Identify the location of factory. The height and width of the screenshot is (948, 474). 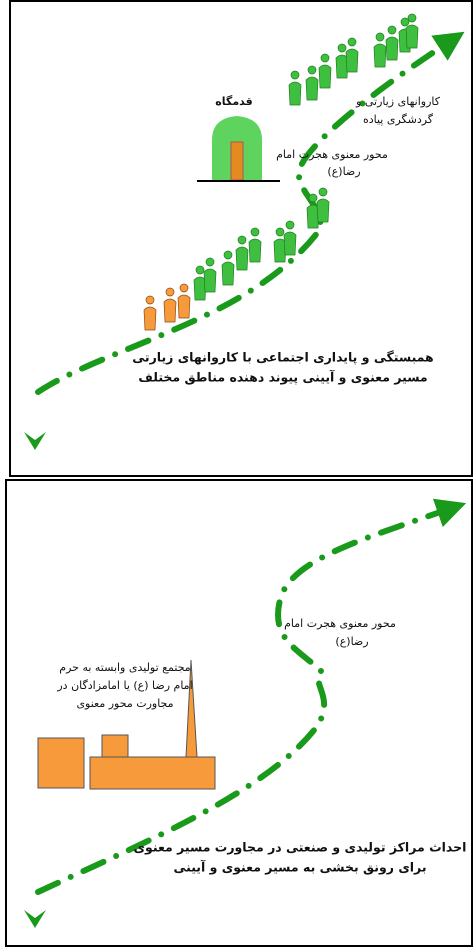
(126, 724).